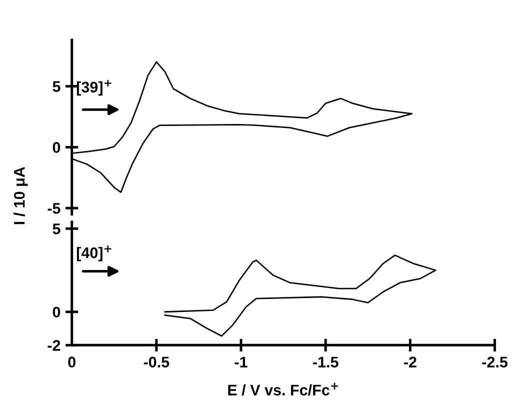 This screenshot has height=408, width=517. I want to click on y-tick-label: -5, so click(54, 208).